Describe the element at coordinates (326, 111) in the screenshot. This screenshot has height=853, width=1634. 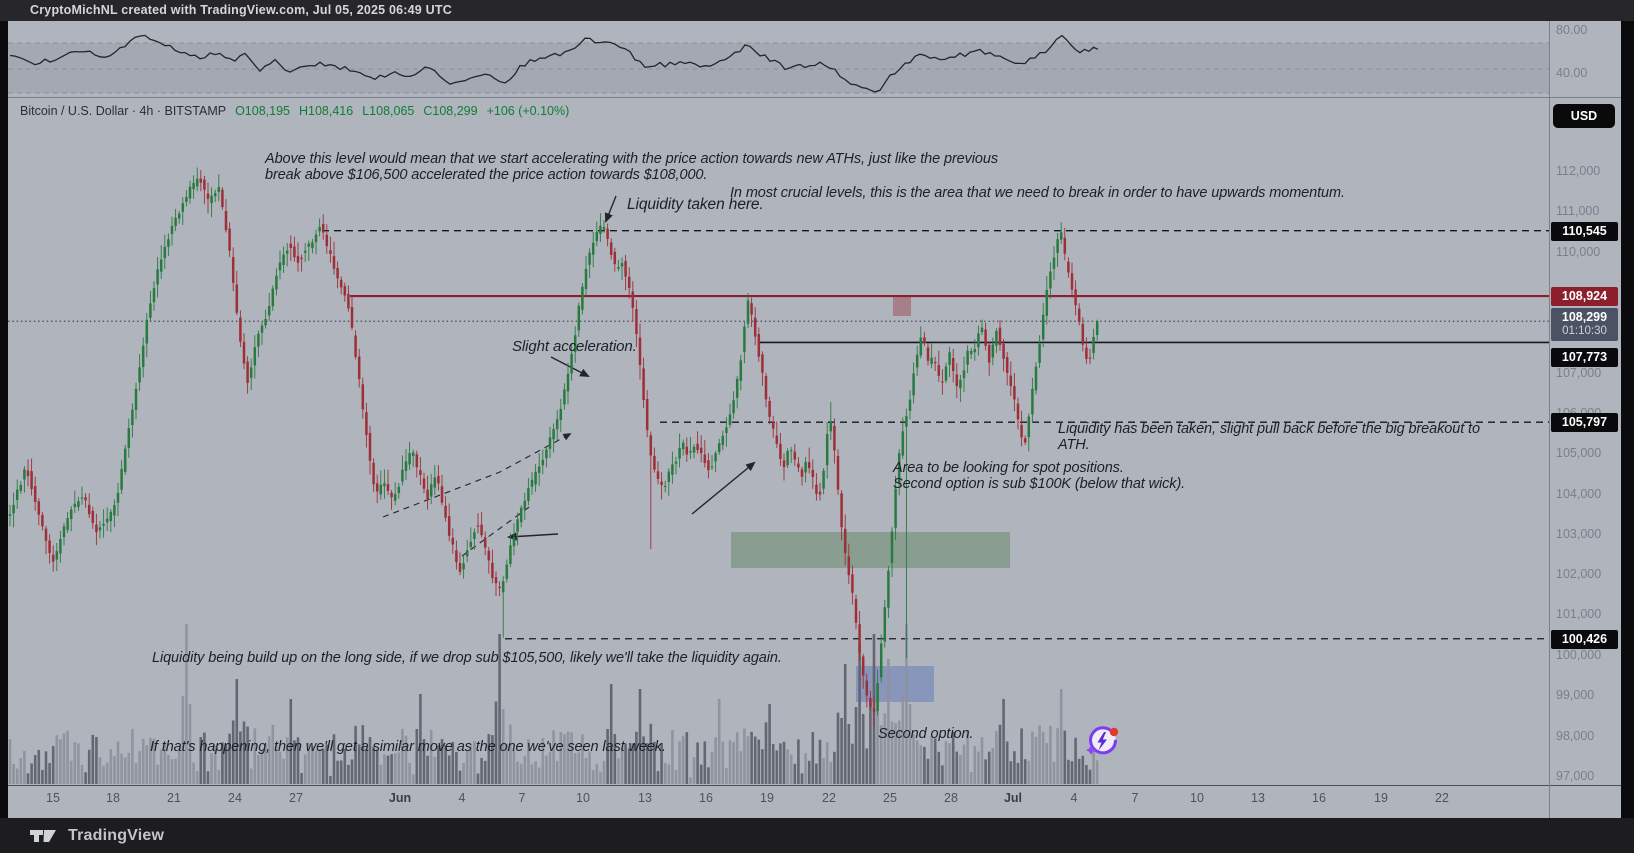
I see `ohlc-high: H108,416` at that location.